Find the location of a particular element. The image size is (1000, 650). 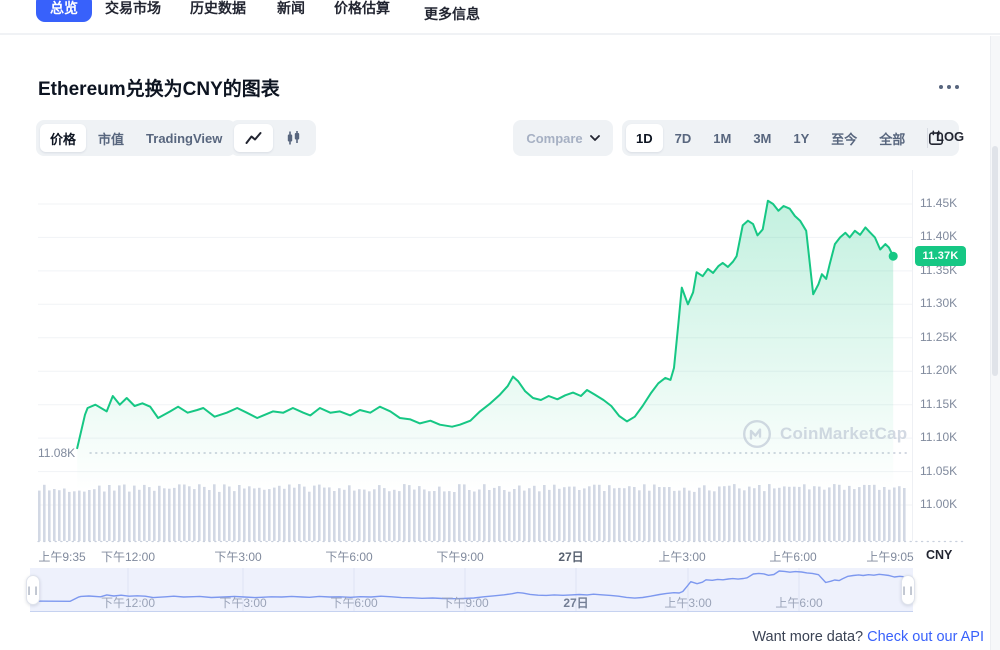

range-1D: 1D is located at coordinates (644, 138).